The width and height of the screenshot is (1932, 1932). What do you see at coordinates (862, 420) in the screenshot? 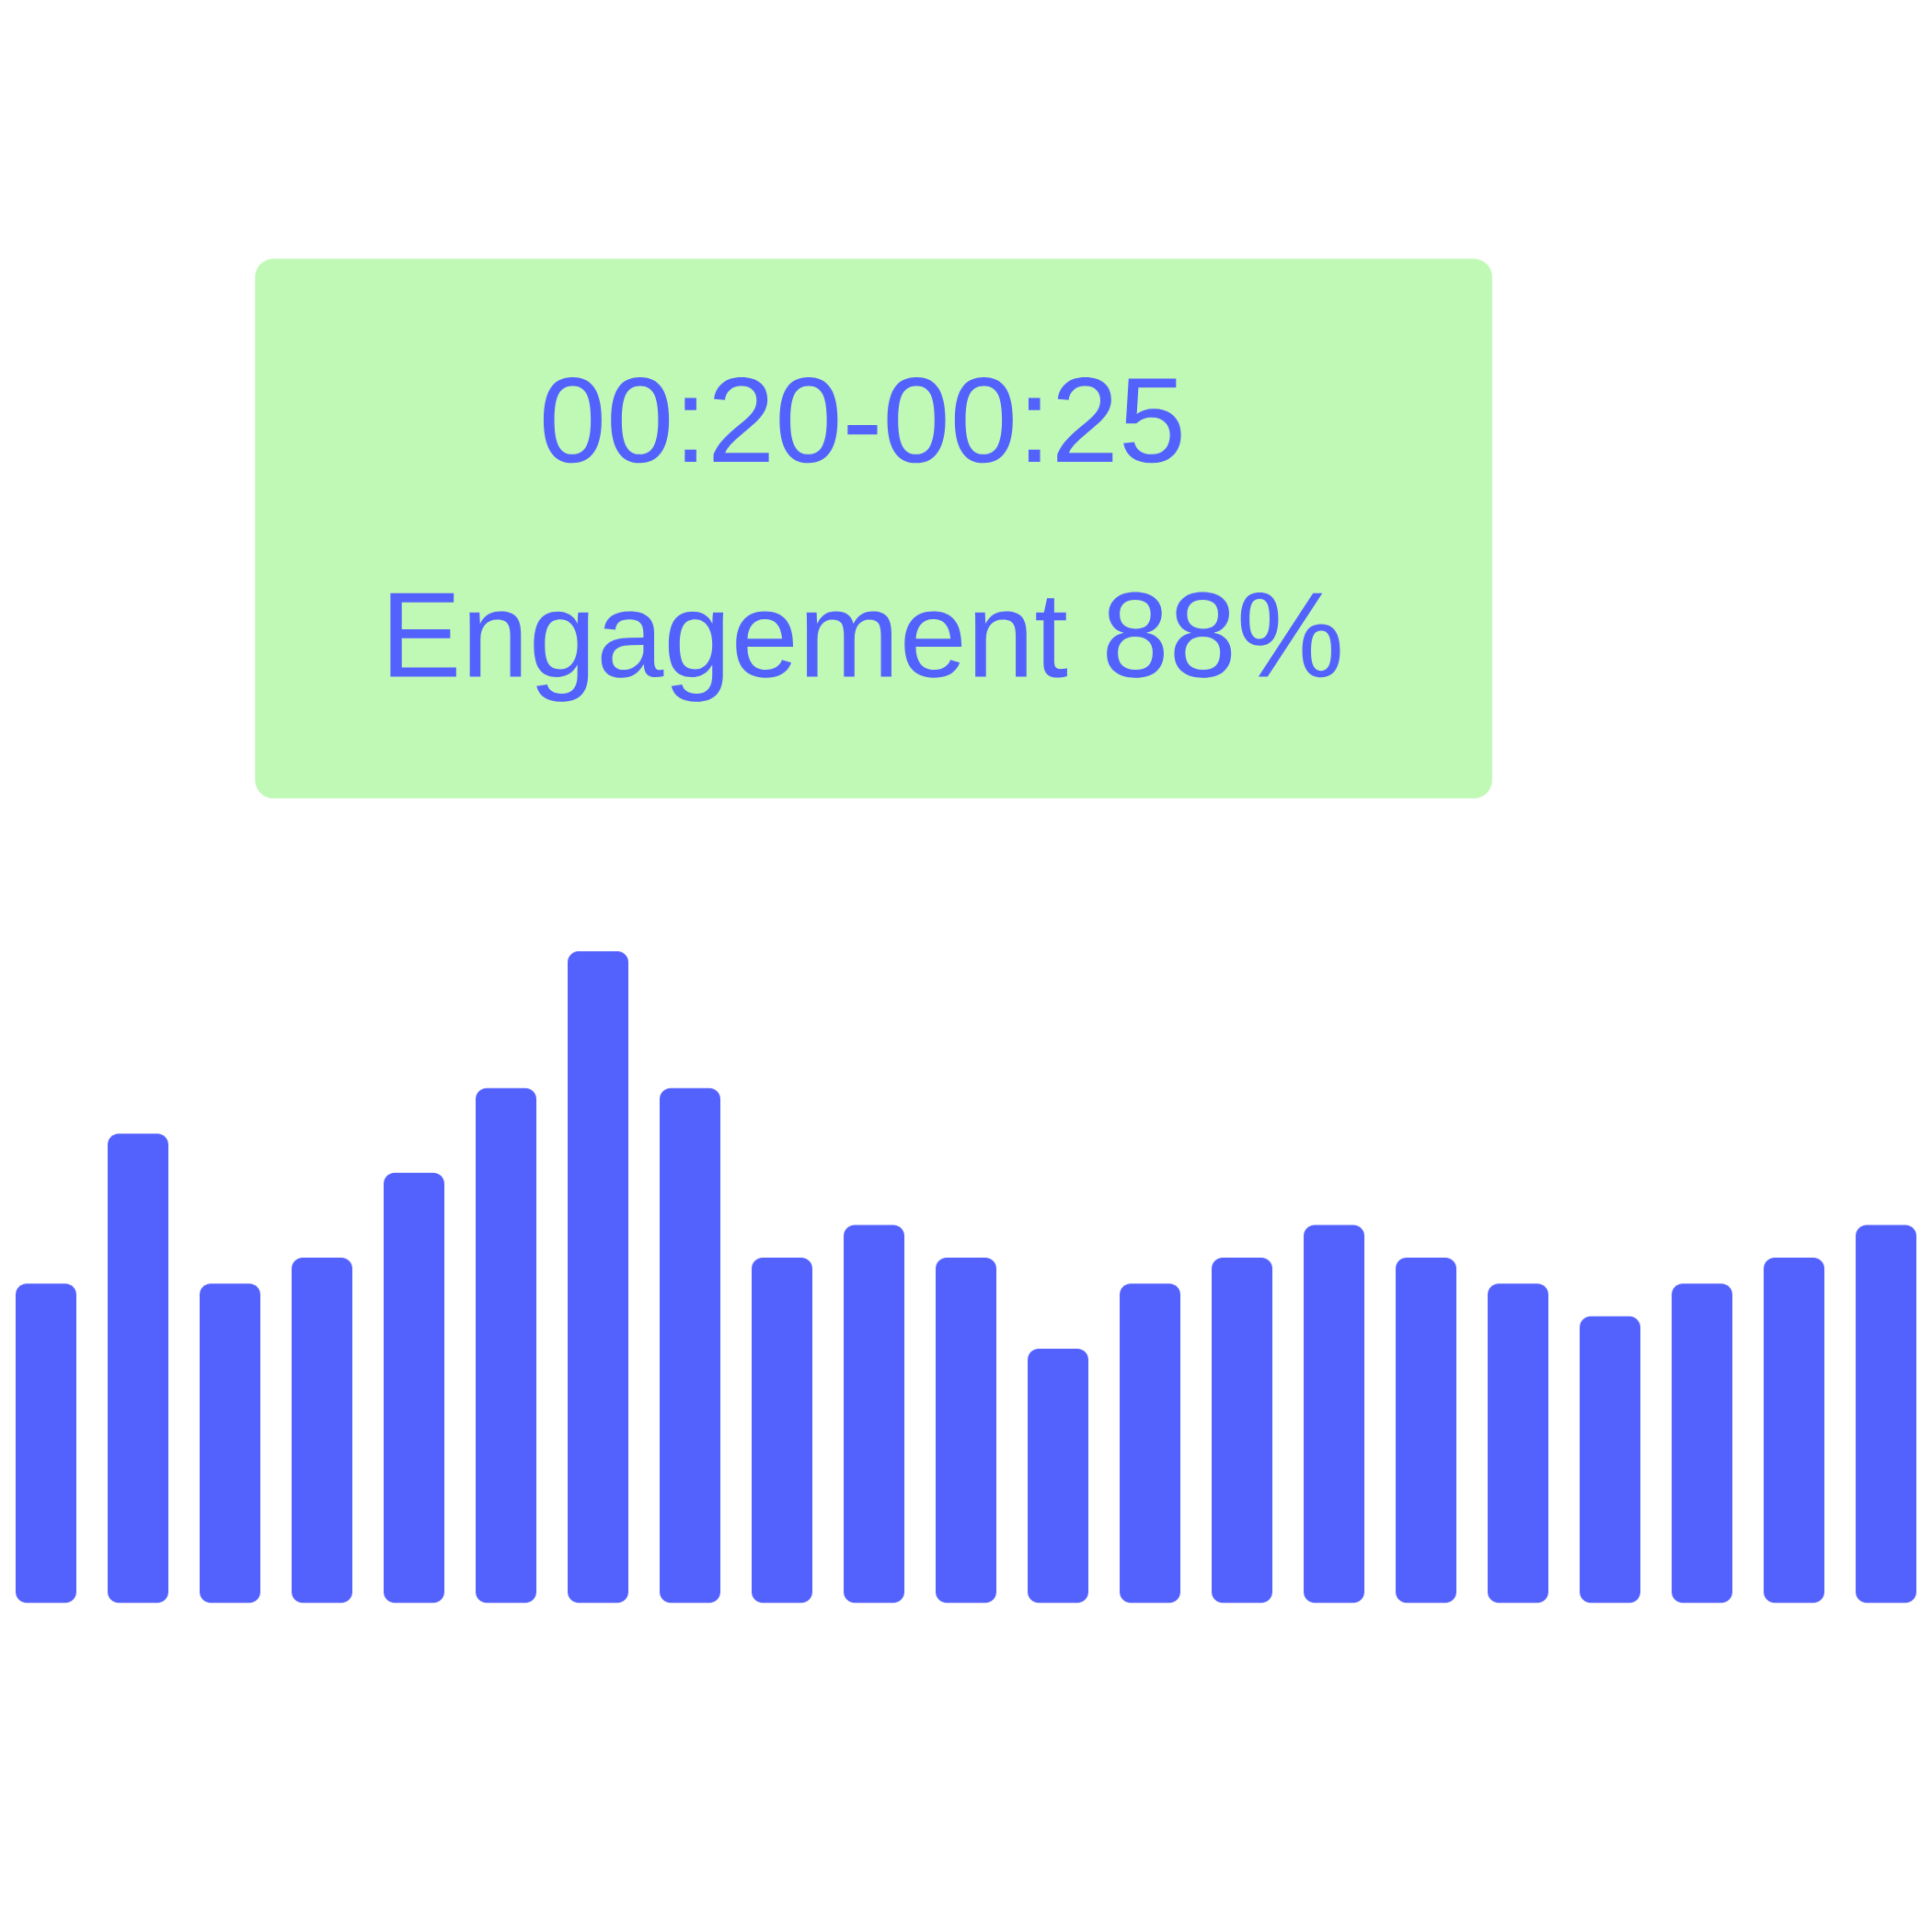
I see `text: 00:20-00:25` at bounding box center [862, 420].